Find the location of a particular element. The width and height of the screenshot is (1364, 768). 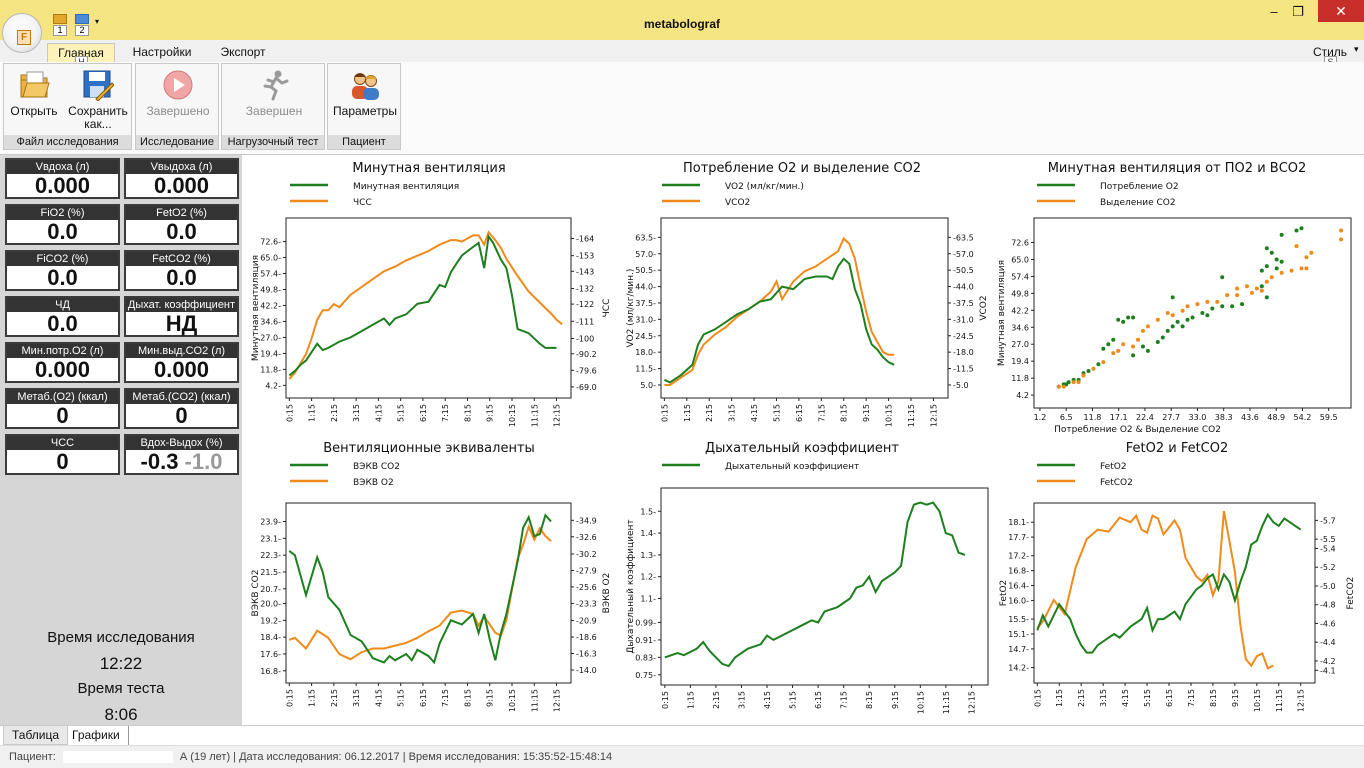

y-right-tick-label: -4.6 is located at coordinates (1328, 623).